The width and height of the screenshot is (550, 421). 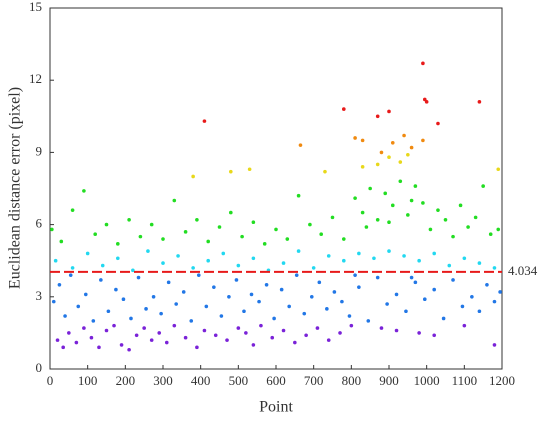 What do you see at coordinates (352, 380) in the screenshot?
I see `x-tick-label: 800` at bounding box center [352, 380].